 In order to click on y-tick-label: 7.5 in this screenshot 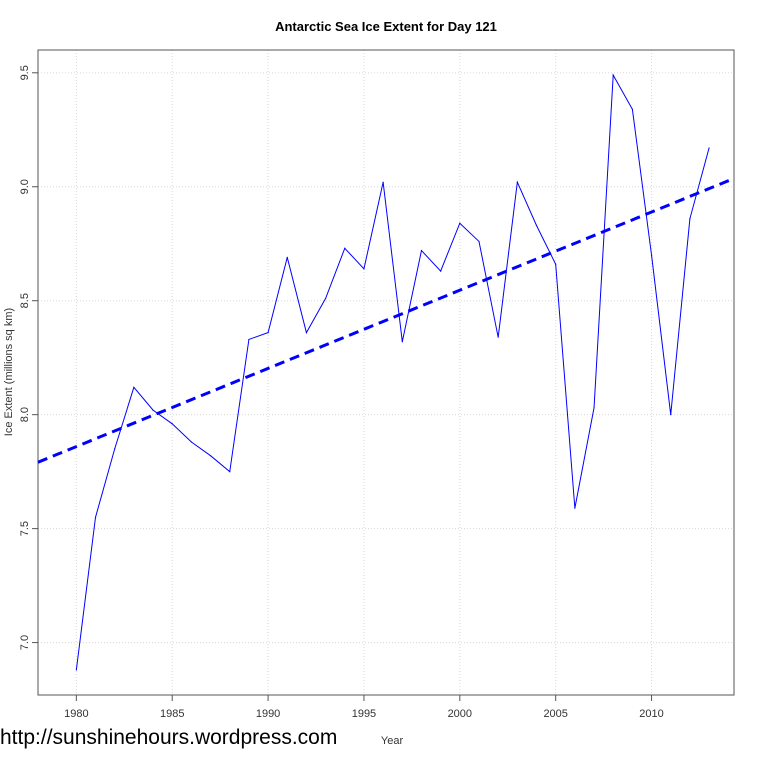, I will do `click(25, 528)`.